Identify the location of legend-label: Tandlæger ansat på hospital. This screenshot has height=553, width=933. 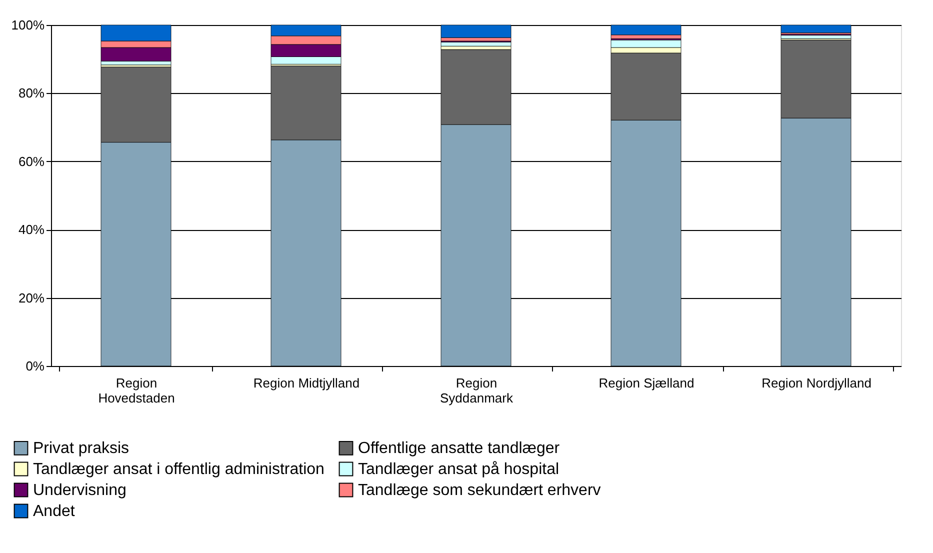
(459, 469).